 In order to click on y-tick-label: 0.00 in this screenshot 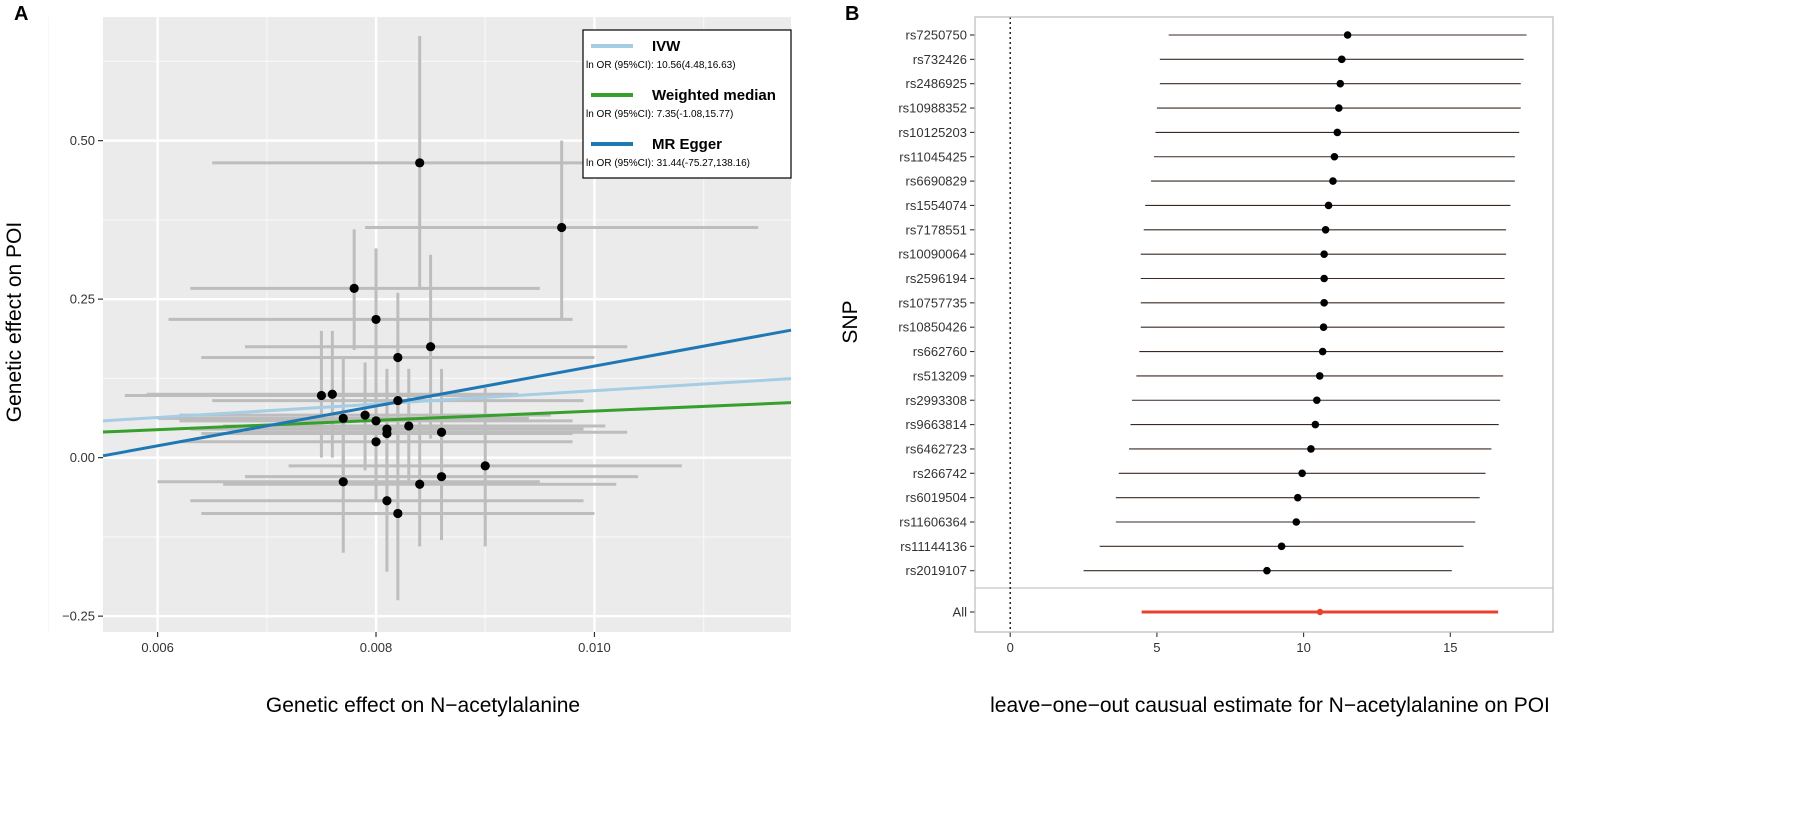, I will do `click(82, 457)`.